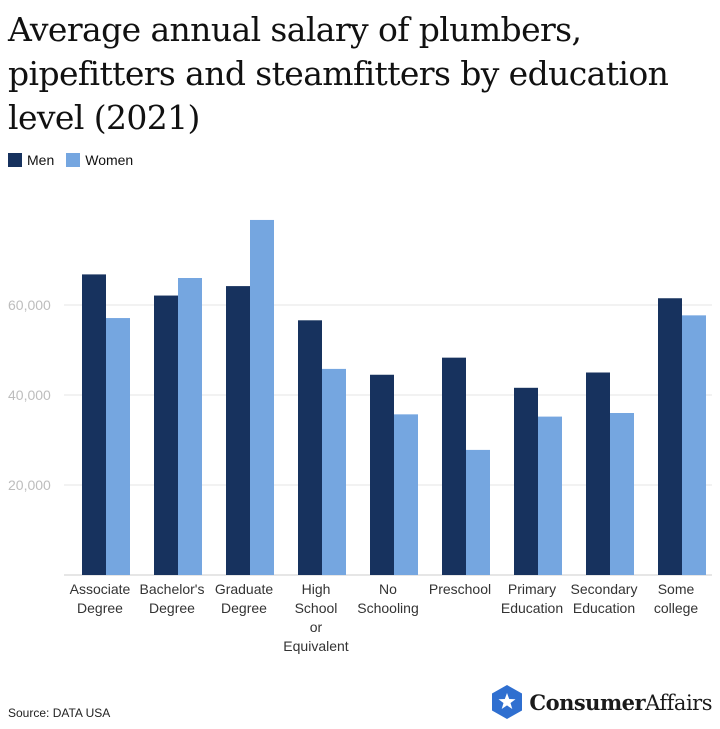  What do you see at coordinates (244, 598) in the screenshot?
I see `x-tick-label: Graduate Degree` at bounding box center [244, 598].